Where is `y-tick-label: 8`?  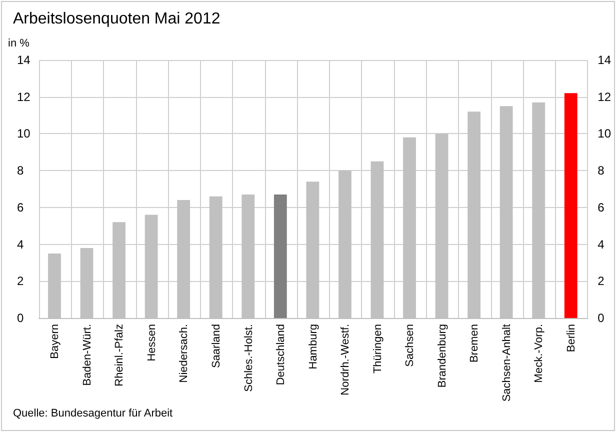
y-tick-label: 8 is located at coordinates (20, 171).